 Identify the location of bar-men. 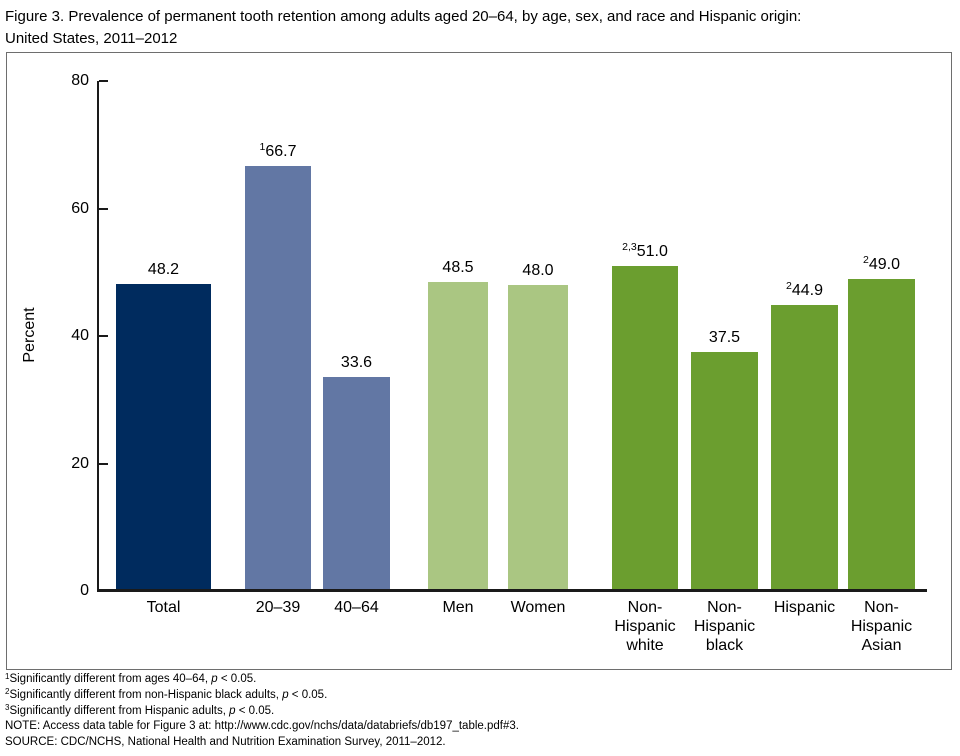
(458, 435).